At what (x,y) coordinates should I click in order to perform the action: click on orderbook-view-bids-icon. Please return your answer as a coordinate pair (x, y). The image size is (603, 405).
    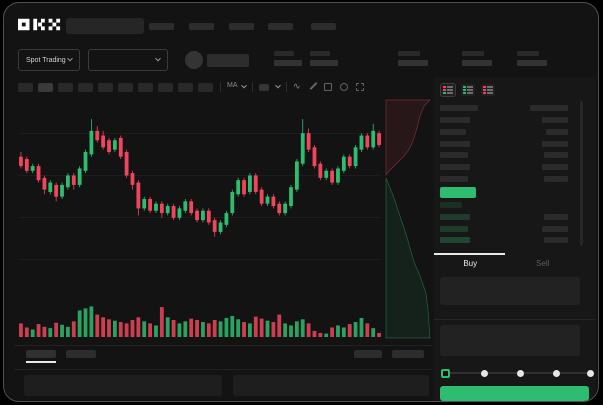
    Looking at the image, I should click on (468, 90).